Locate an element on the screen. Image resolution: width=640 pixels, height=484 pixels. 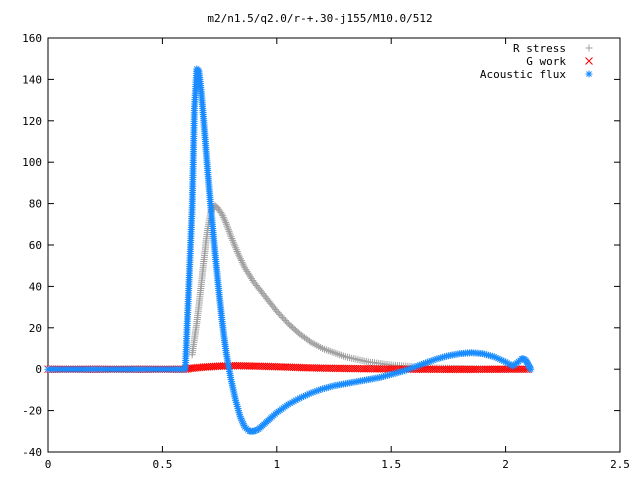
y-tick-label: 60 is located at coordinates (35, 245).